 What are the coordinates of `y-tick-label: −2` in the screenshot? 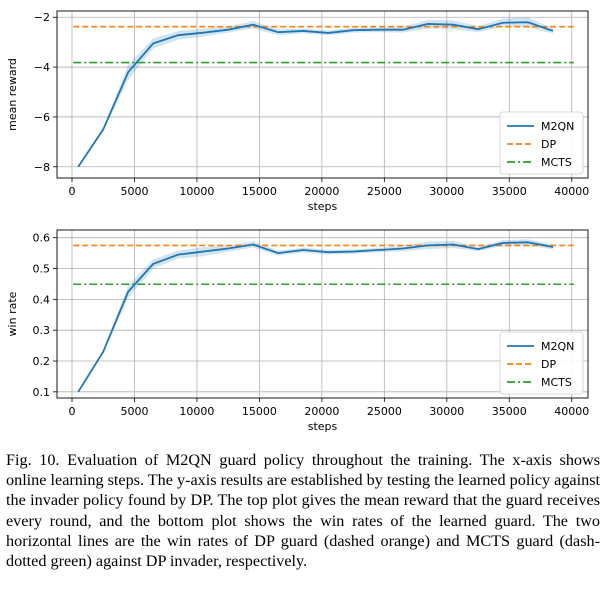 It's located at (42, 17).